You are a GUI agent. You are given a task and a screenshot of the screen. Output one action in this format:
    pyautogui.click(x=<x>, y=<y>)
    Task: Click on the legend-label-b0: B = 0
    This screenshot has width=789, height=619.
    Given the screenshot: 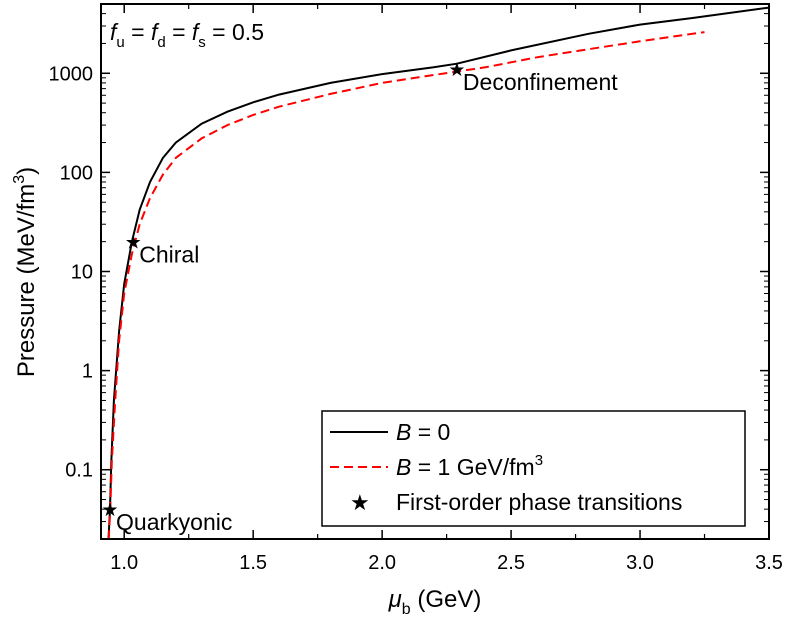 What is the action you would take?
    pyautogui.click(x=423, y=432)
    